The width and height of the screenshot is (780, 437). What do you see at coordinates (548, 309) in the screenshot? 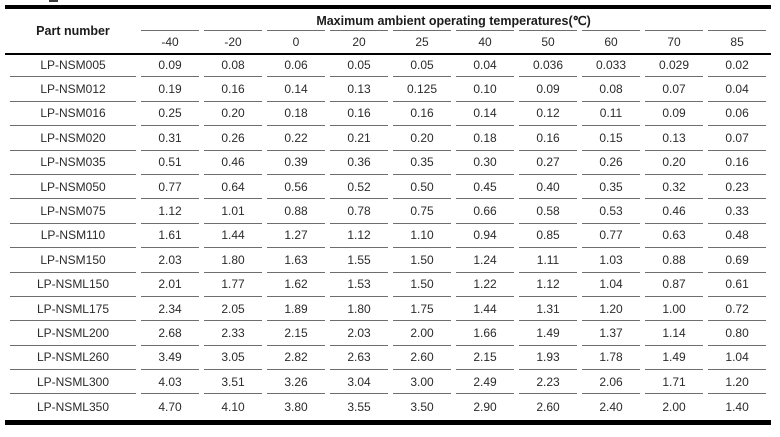
I see `value-cell: 1.31` at bounding box center [548, 309].